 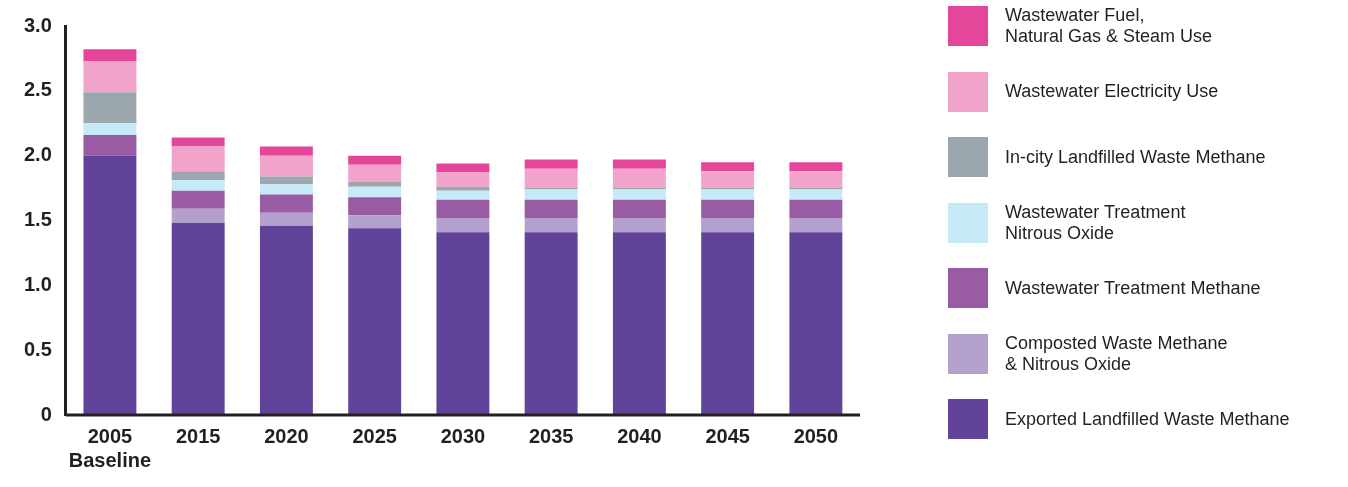 I want to click on x-tick-label: 2045, so click(x=727, y=435).